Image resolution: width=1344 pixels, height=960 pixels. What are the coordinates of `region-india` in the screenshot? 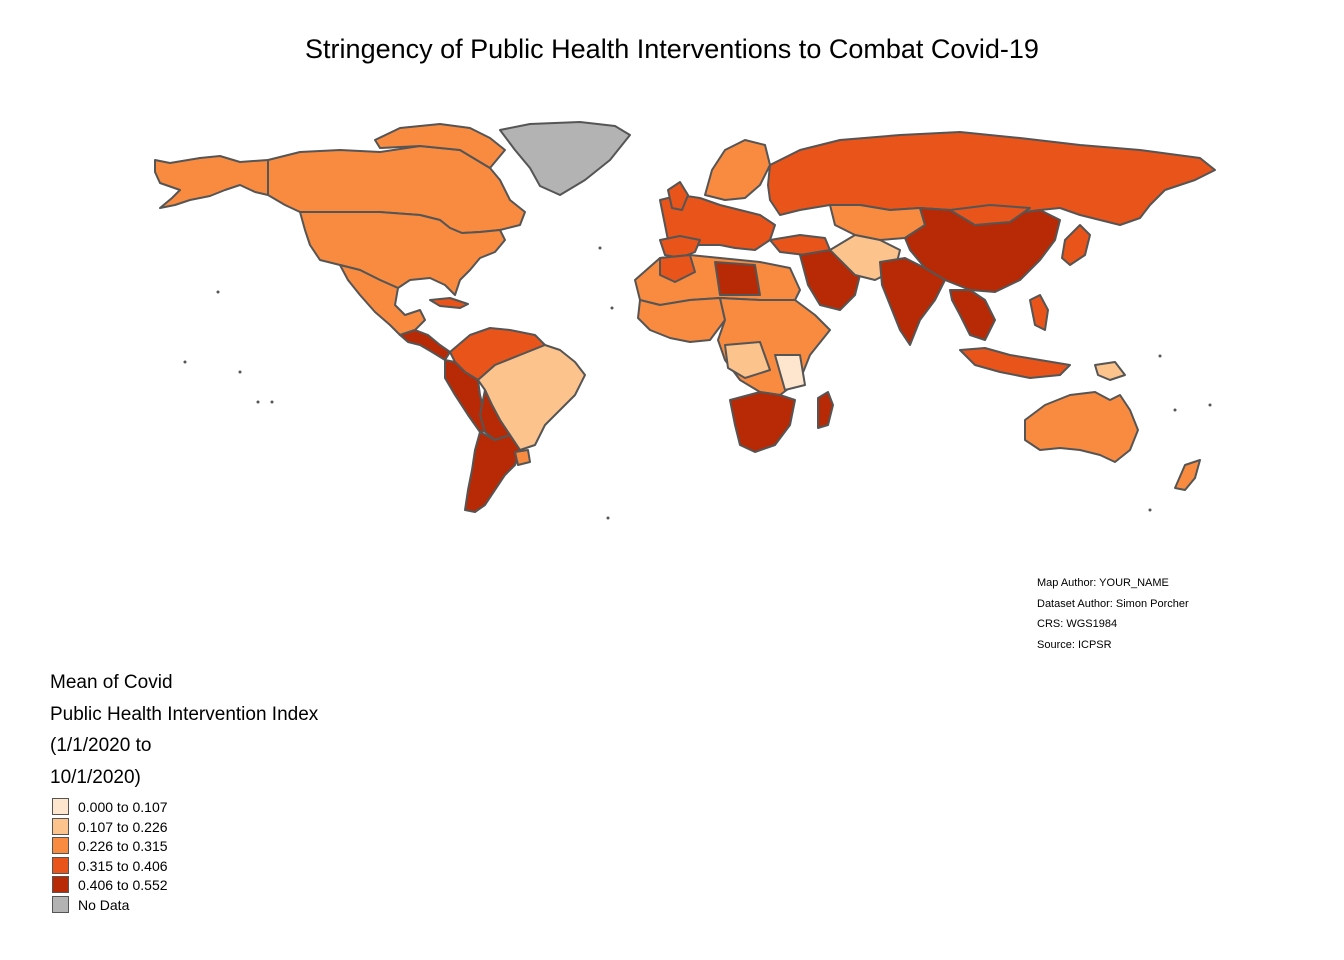 It's located at (912, 301).